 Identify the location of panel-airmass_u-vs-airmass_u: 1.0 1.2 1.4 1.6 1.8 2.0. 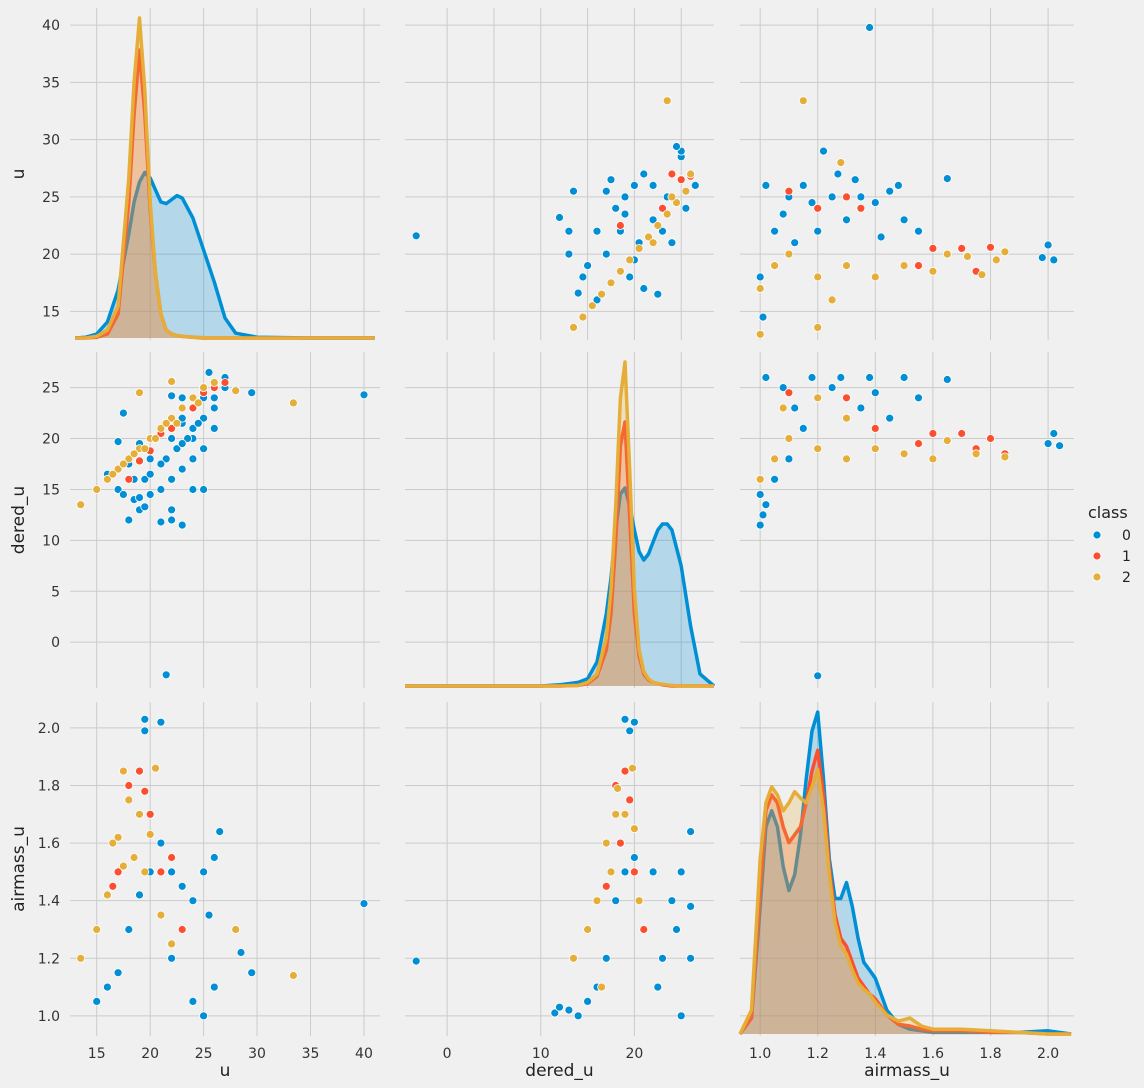
(906, 882).